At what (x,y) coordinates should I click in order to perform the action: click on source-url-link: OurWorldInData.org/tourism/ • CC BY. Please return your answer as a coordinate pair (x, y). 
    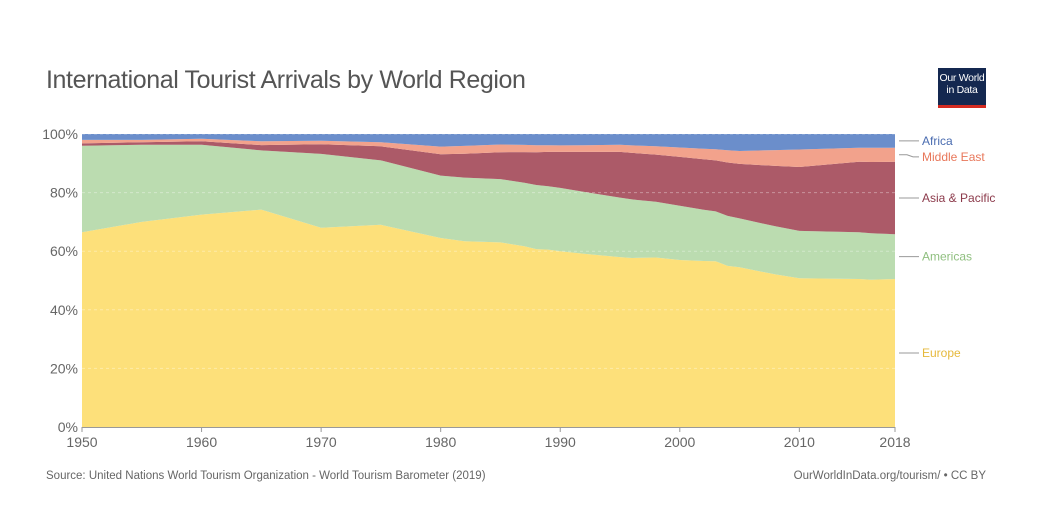
    Looking at the image, I should click on (889, 476).